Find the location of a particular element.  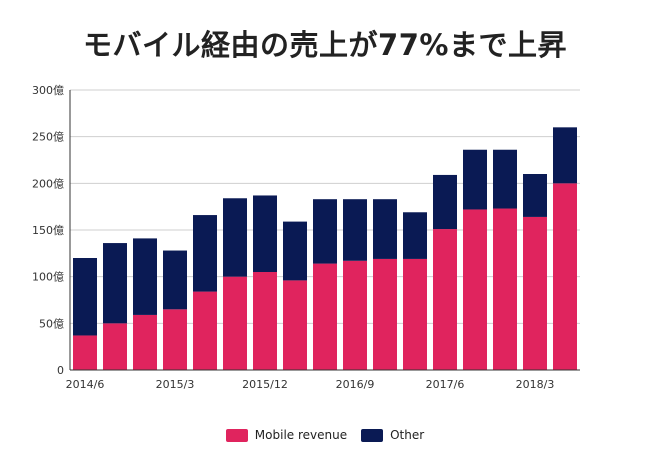

y-tick-label: 100億 is located at coordinates (48, 277).